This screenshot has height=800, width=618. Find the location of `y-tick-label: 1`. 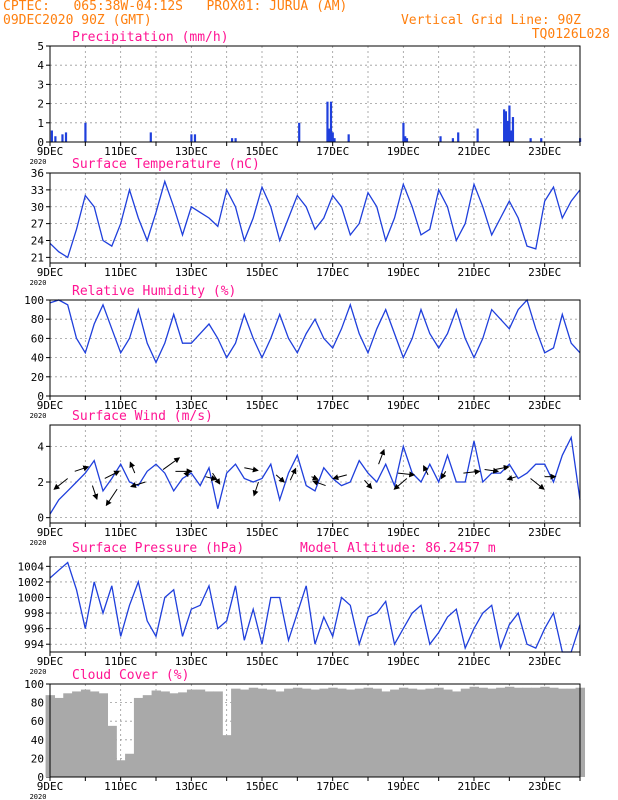

y-tick-label: 1 is located at coordinates (40, 123).